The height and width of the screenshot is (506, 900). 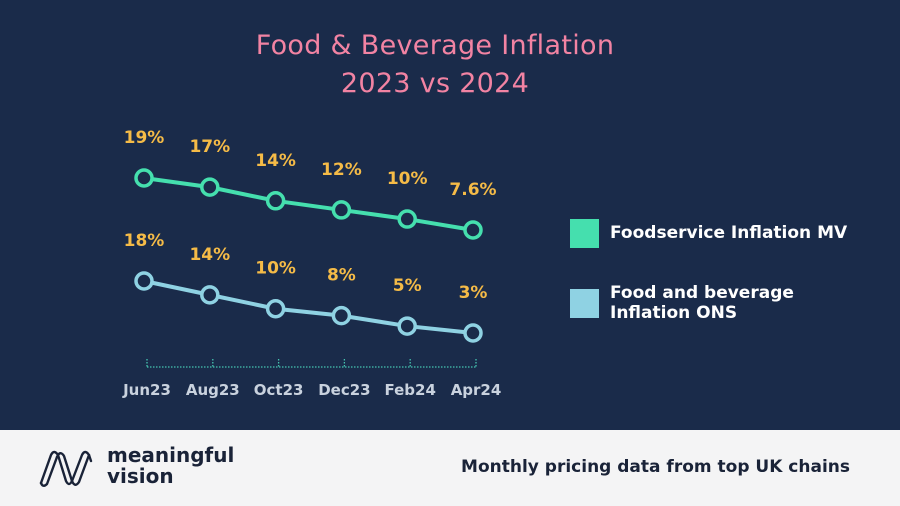 What do you see at coordinates (66, 468) in the screenshot?
I see `meaningful-vision-logo-icon` at bounding box center [66, 468].